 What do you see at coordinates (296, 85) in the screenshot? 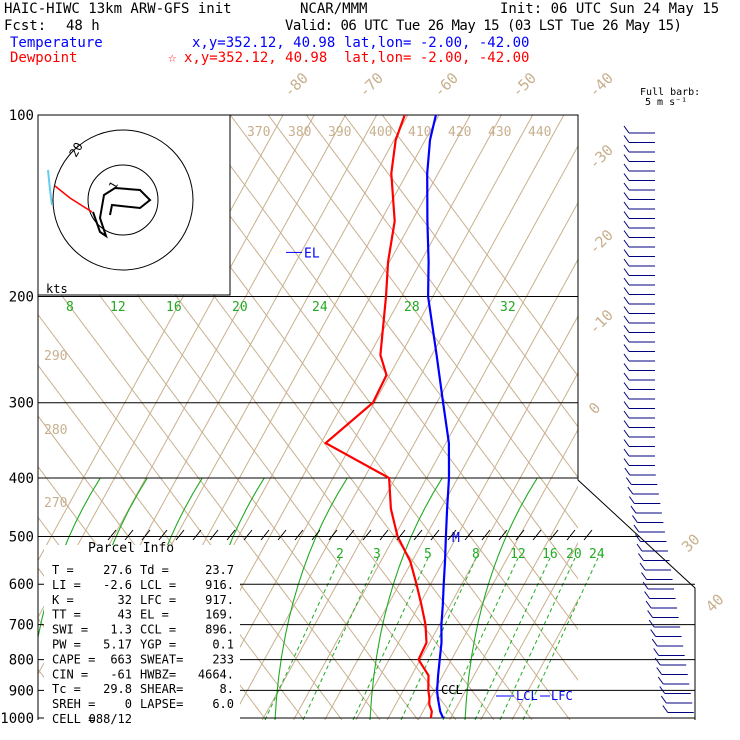
I see `isotherm-label: -80` at bounding box center [296, 85].